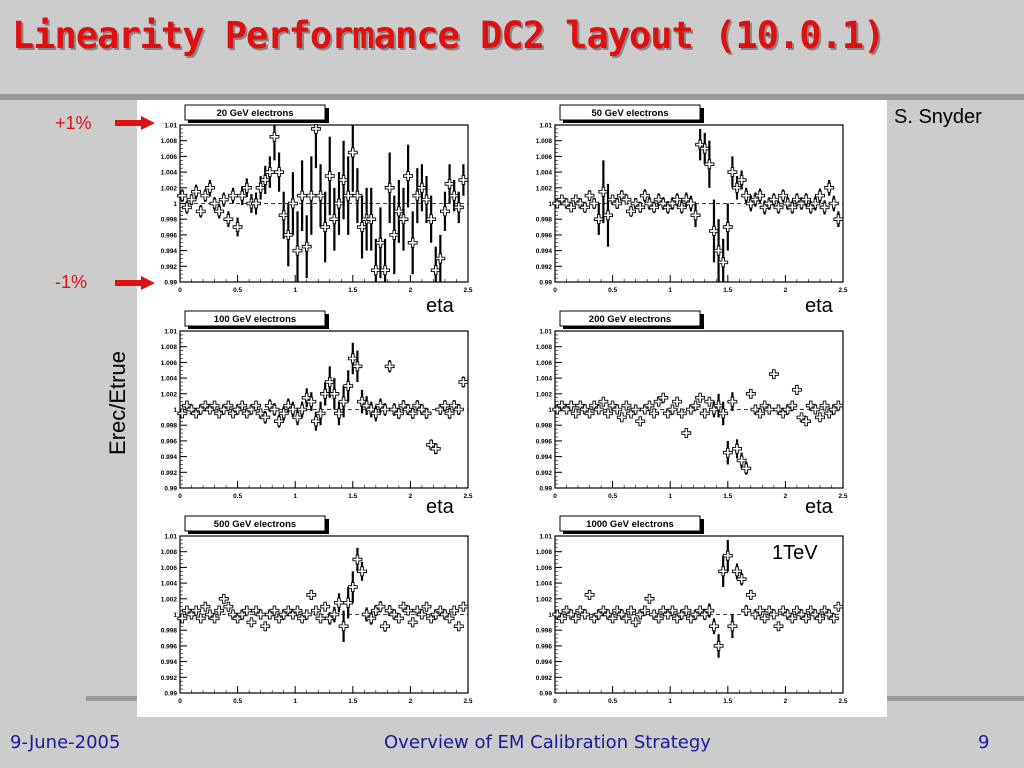 Image resolution: width=1024 pixels, height=768 pixels. Describe the element at coordinates (544, 568) in the screenshot. I see `y-tick-label: 1.006` at that location.